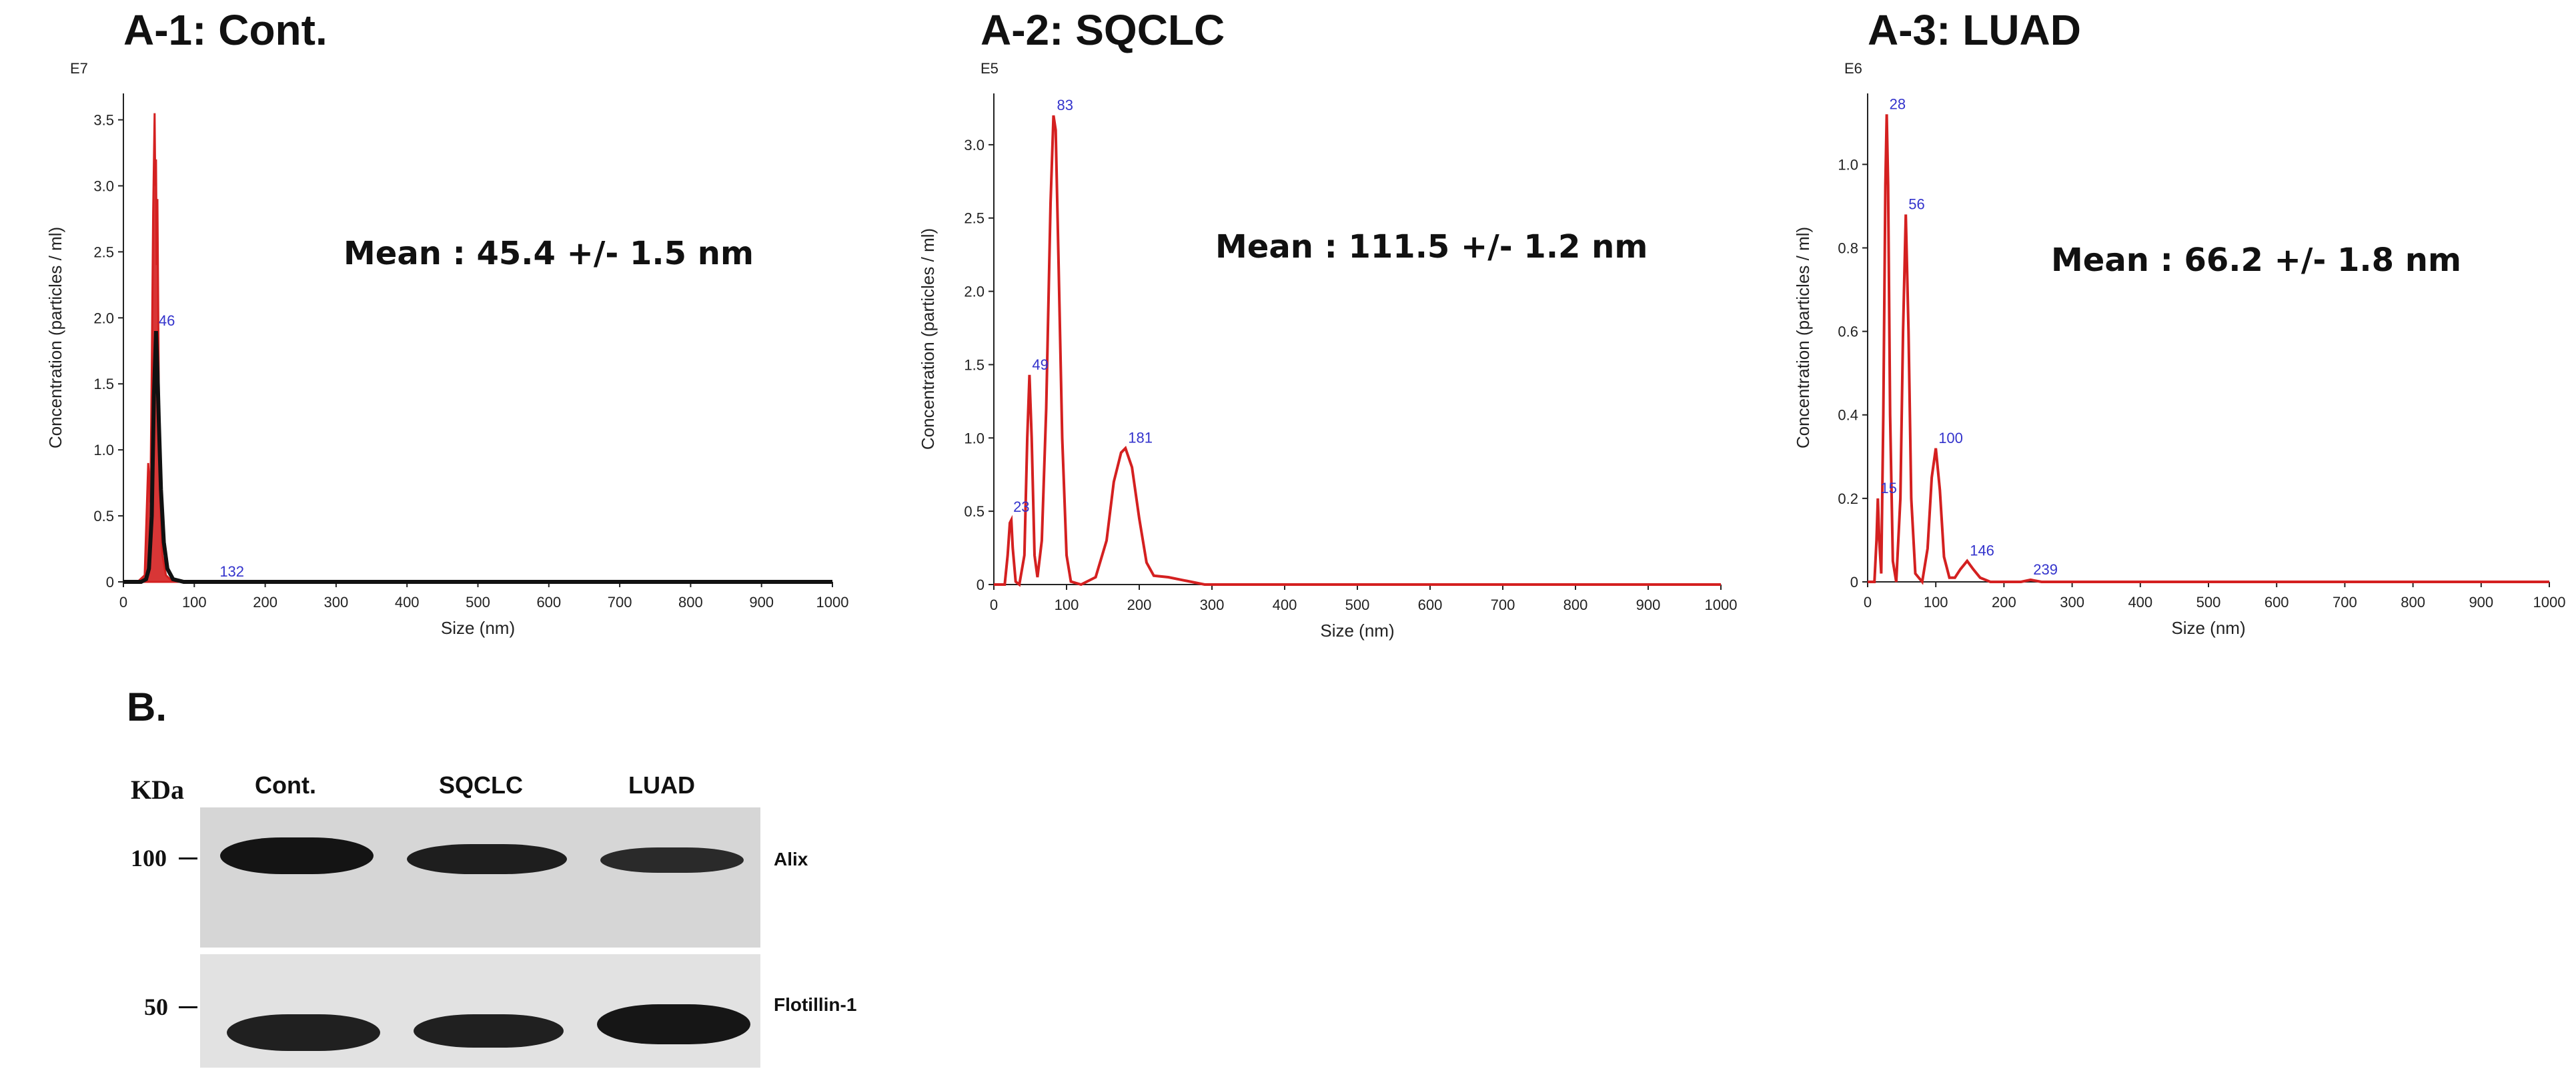 Image resolution: width=2576 pixels, height=1085 pixels. What do you see at coordinates (487, 859) in the screenshot?
I see `band-alix-sqclc` at bounding box center [487, 859].